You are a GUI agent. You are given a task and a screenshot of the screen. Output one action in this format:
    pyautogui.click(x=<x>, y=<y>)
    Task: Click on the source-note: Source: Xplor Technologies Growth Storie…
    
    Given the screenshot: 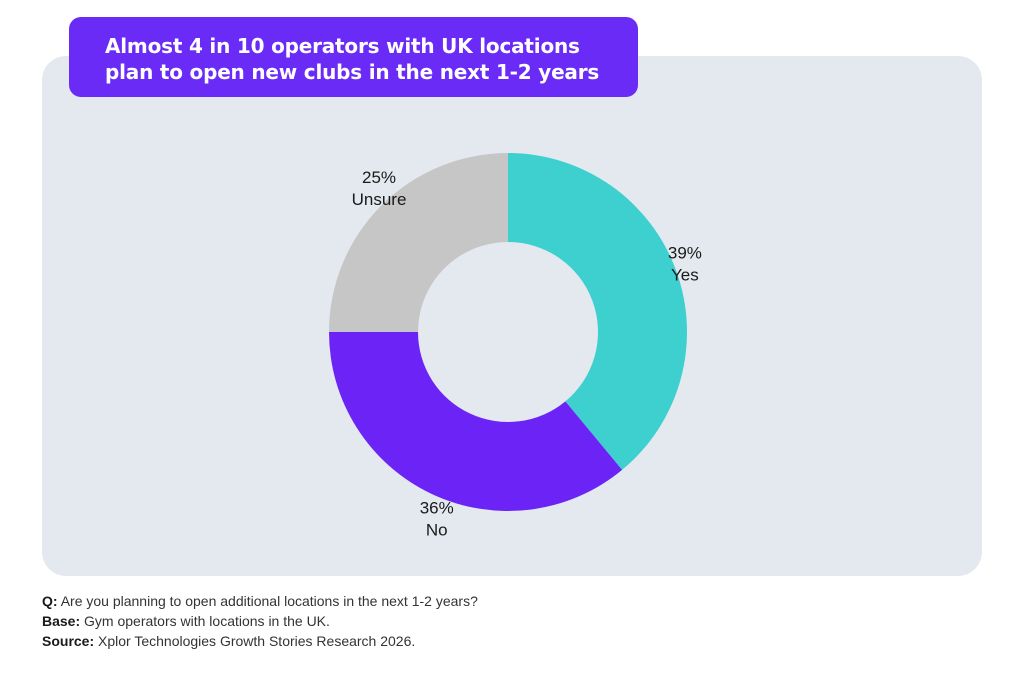 What is the action you would take?
    pyautogui.click(x=229, y=641)
    